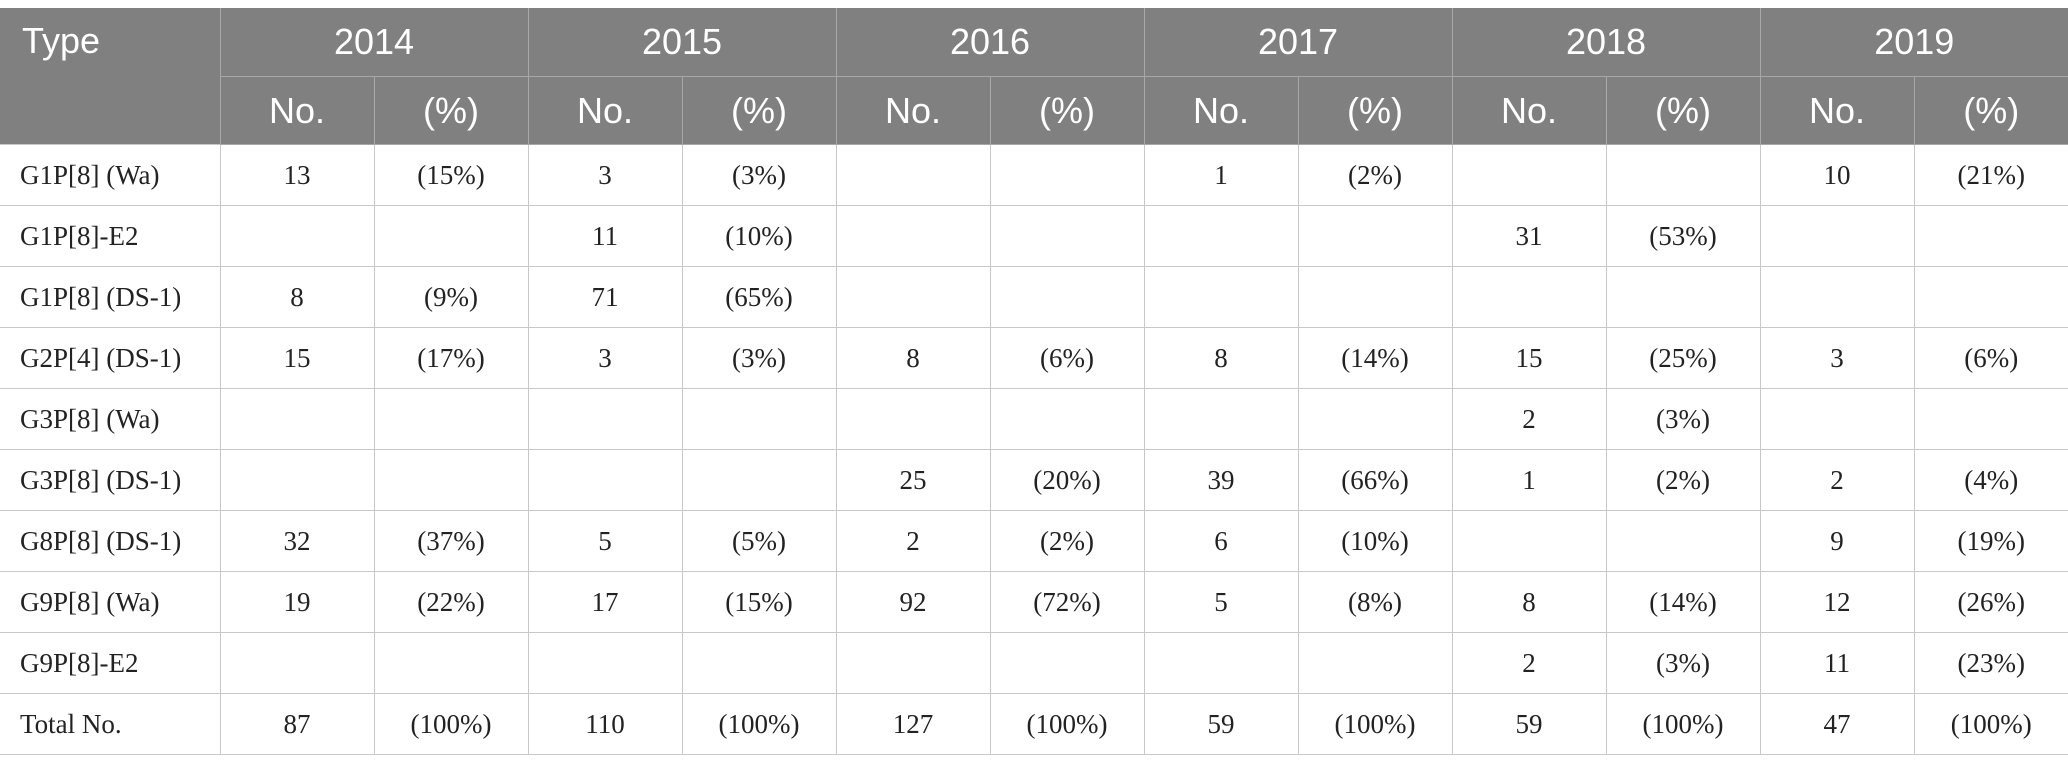  I want to click on table-row: G1P[8]-E2 11 (10%) 31 (53%), so click(1034, 236).